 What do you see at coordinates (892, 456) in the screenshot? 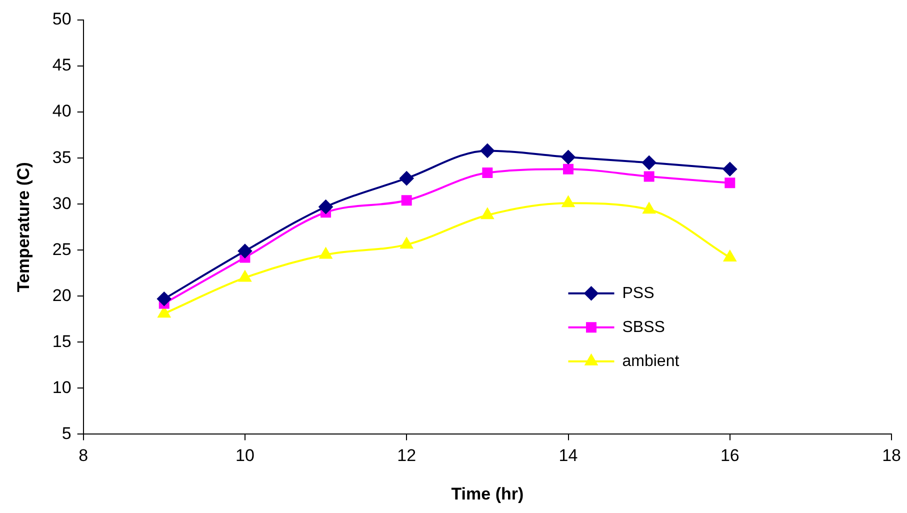
I see `x-tick-label: 18` at bounding box center [892, 456].